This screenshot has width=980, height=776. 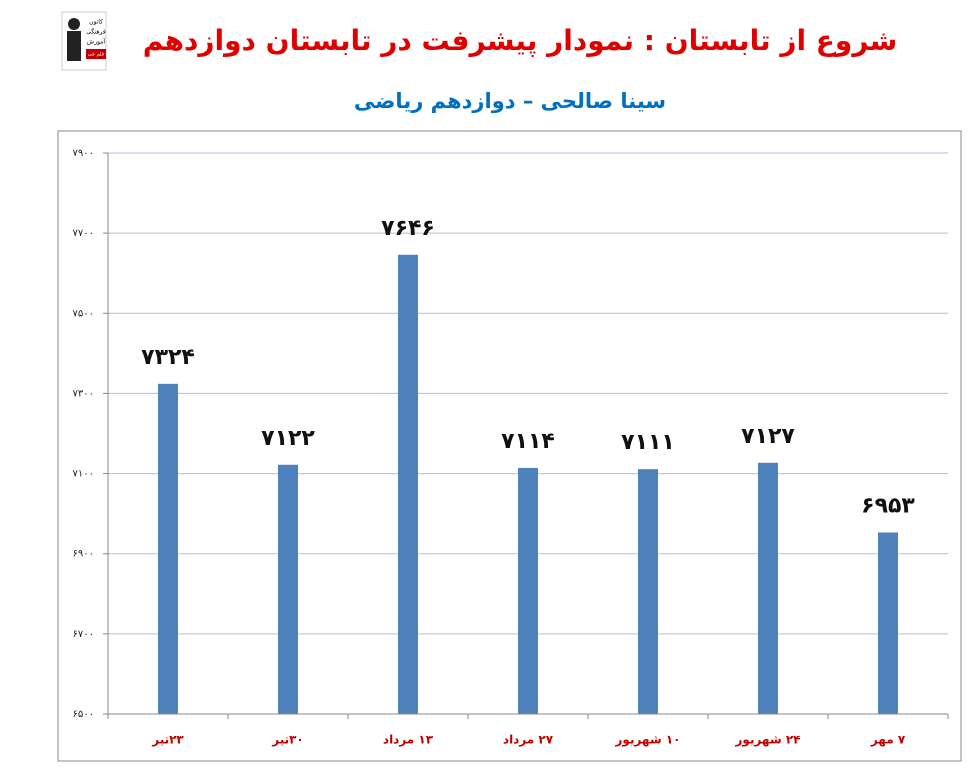 What do you see at coordinates (96, 22) in the screenshot?
I see `logo-text: کانون` at bounding box center [96, 22].